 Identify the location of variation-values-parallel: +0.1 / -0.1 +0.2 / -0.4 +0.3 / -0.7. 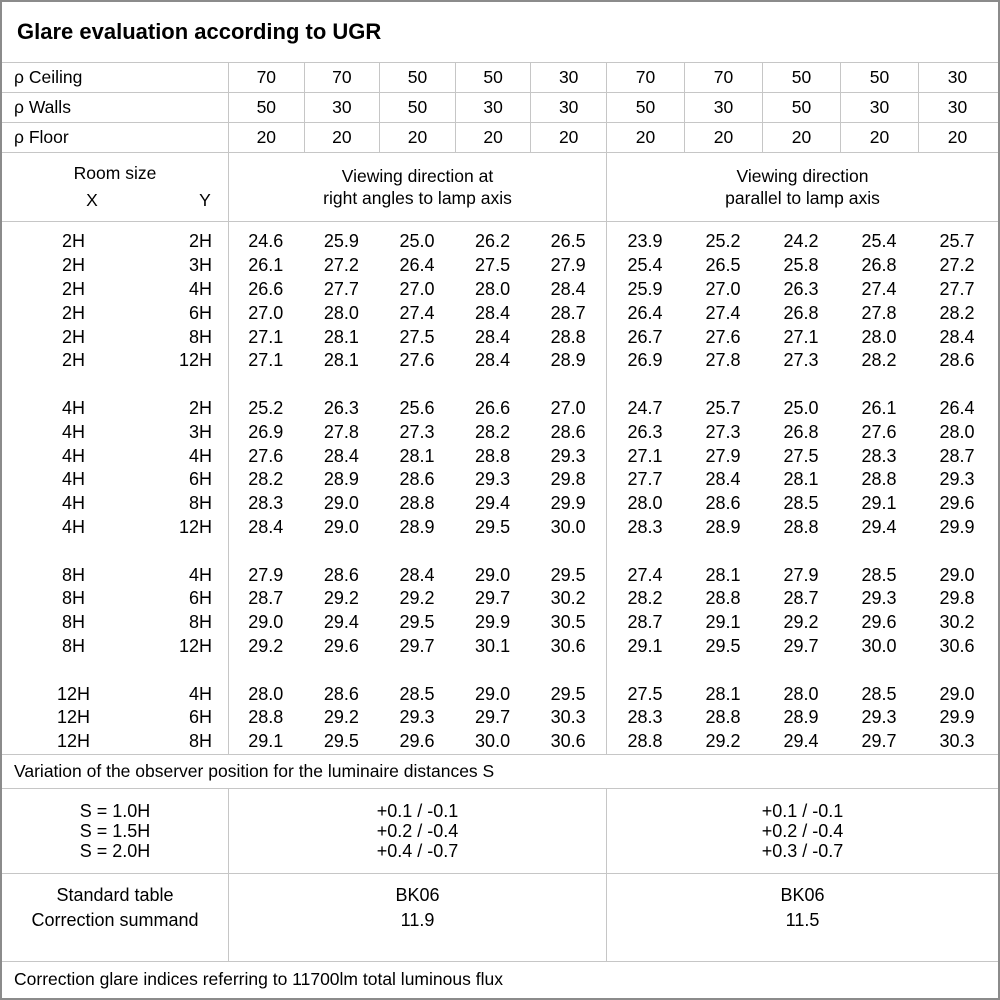
(802, 831).